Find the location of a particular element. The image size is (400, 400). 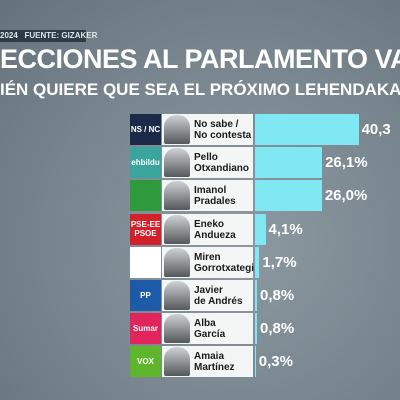

value-label: 0,3% is located at coordinates (275, 362).